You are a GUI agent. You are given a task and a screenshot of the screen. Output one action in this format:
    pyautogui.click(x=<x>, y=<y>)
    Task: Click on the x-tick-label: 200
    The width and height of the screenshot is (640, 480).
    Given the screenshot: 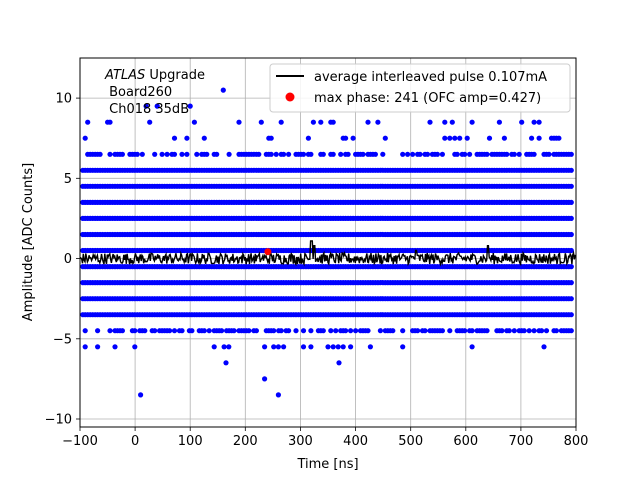 What is the action you would take?
    pyautogui.click(x=245, y=441)
    